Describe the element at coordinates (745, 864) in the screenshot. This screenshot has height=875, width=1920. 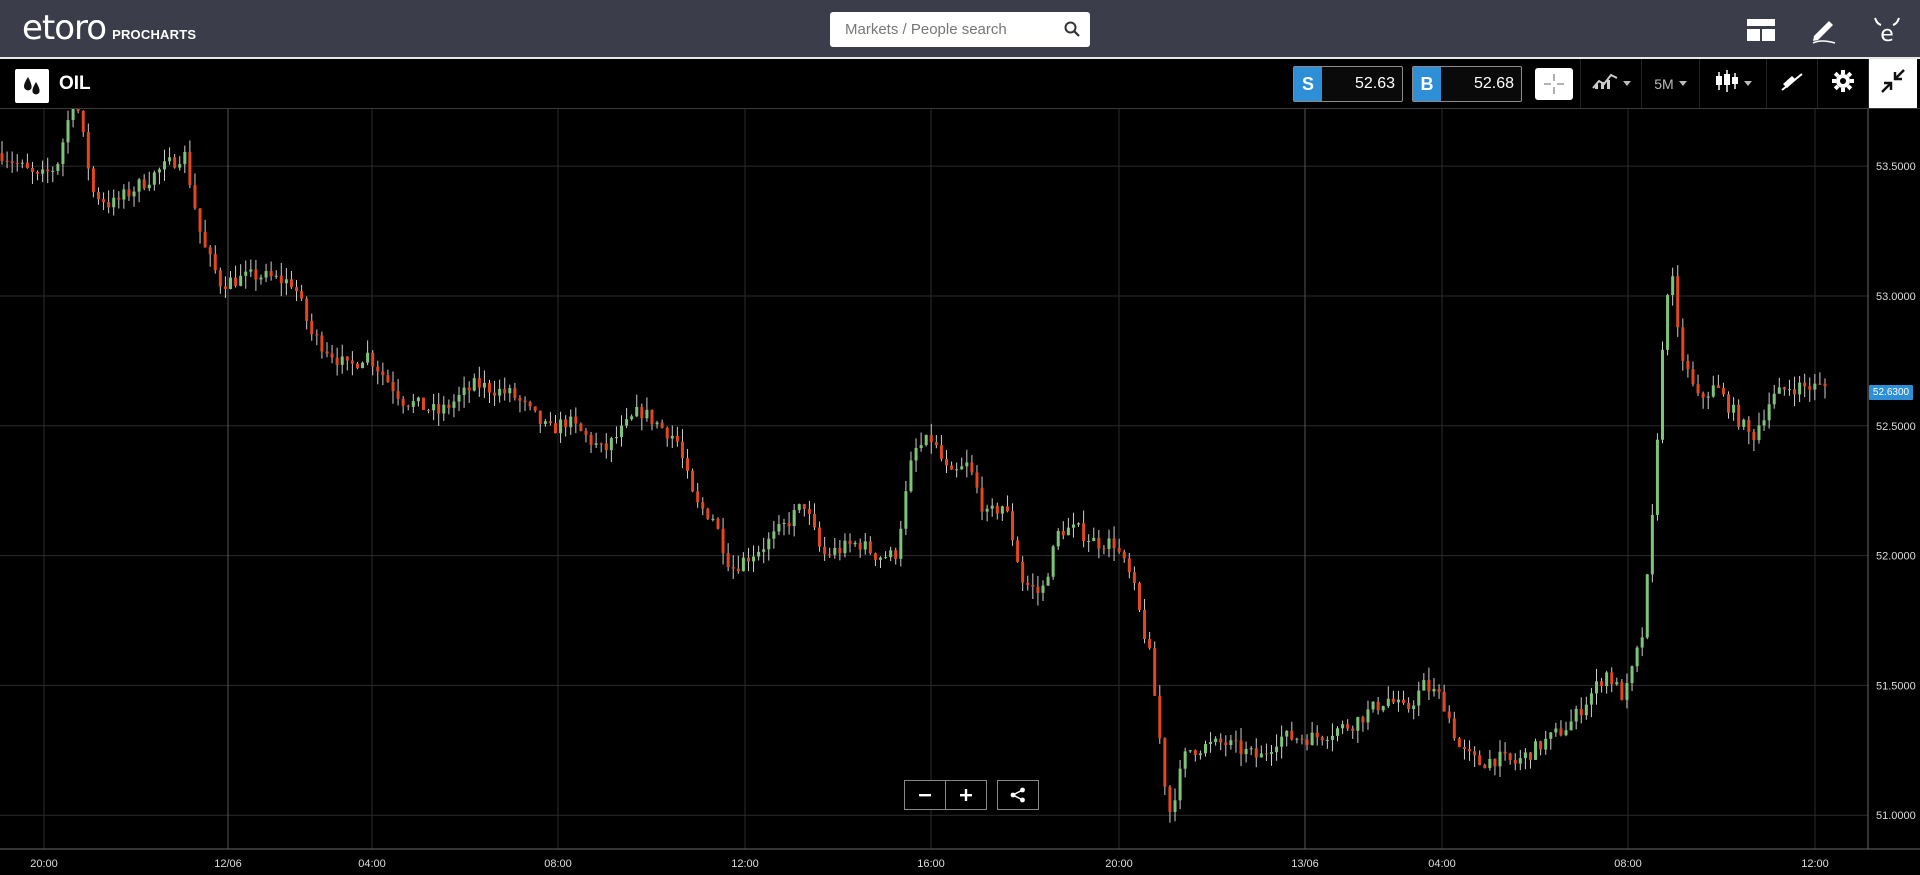
I see `x-tick-label: 12:00` at that location.